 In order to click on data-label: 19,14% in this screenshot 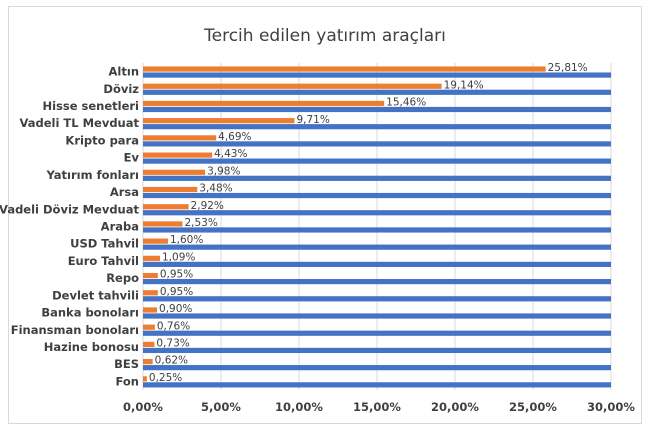, I will do `click(464, 85)`.